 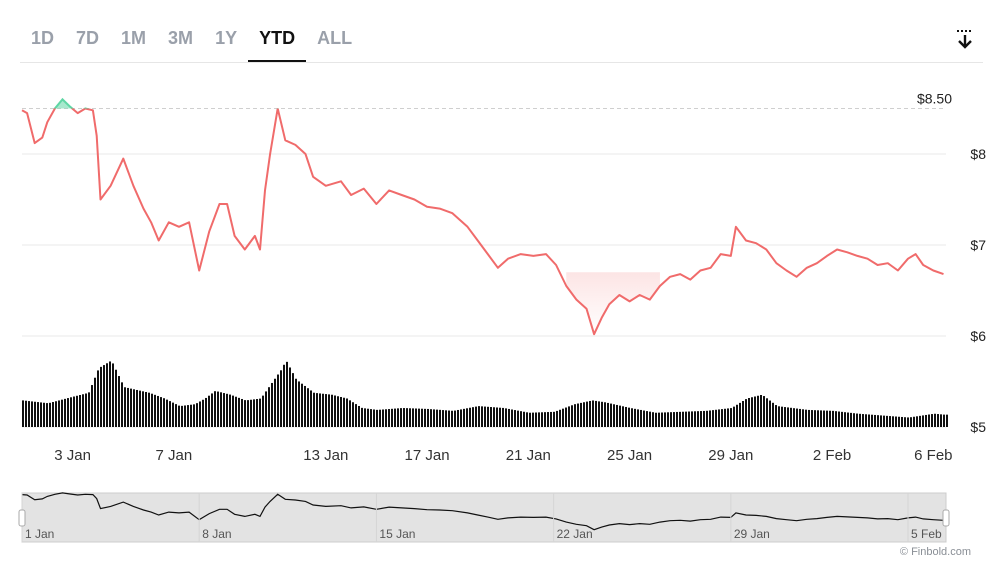 What do you see at coordinates (181, 38) in the screenshot?
I see `tab-3m: 3M` at bounding box center [181, 38].